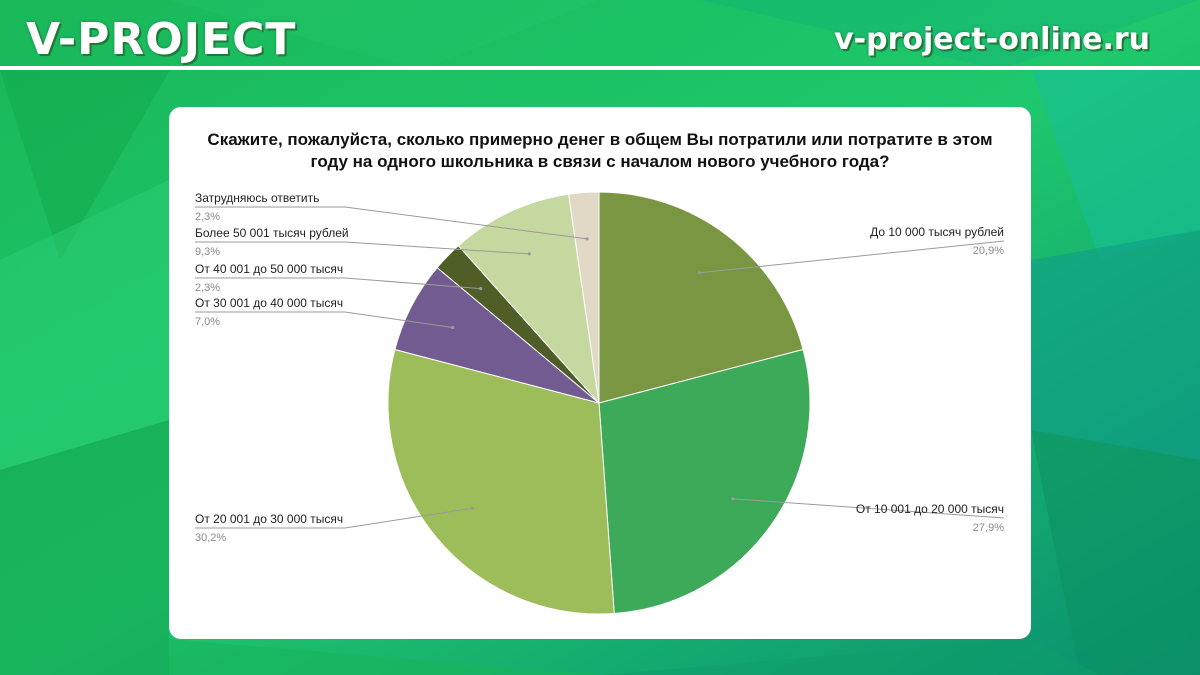  Describe the element at coordinates (272, 233) in the screenshot. I see `slice-label: Более 50 001 тысяч рублей` at that location.